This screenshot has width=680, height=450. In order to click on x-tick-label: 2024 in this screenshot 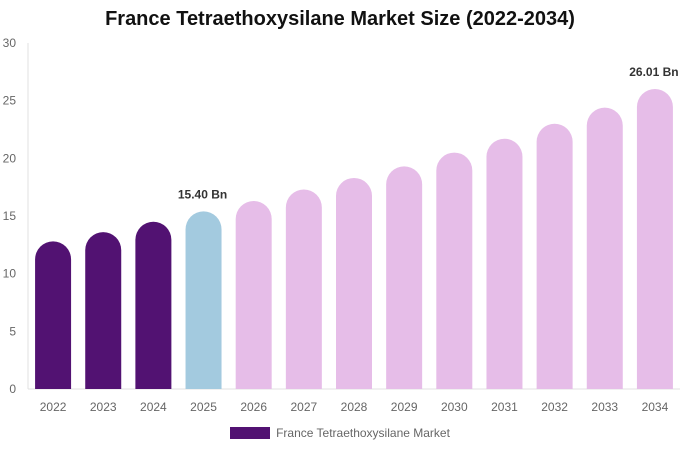, I will do `click(153, 407)`.